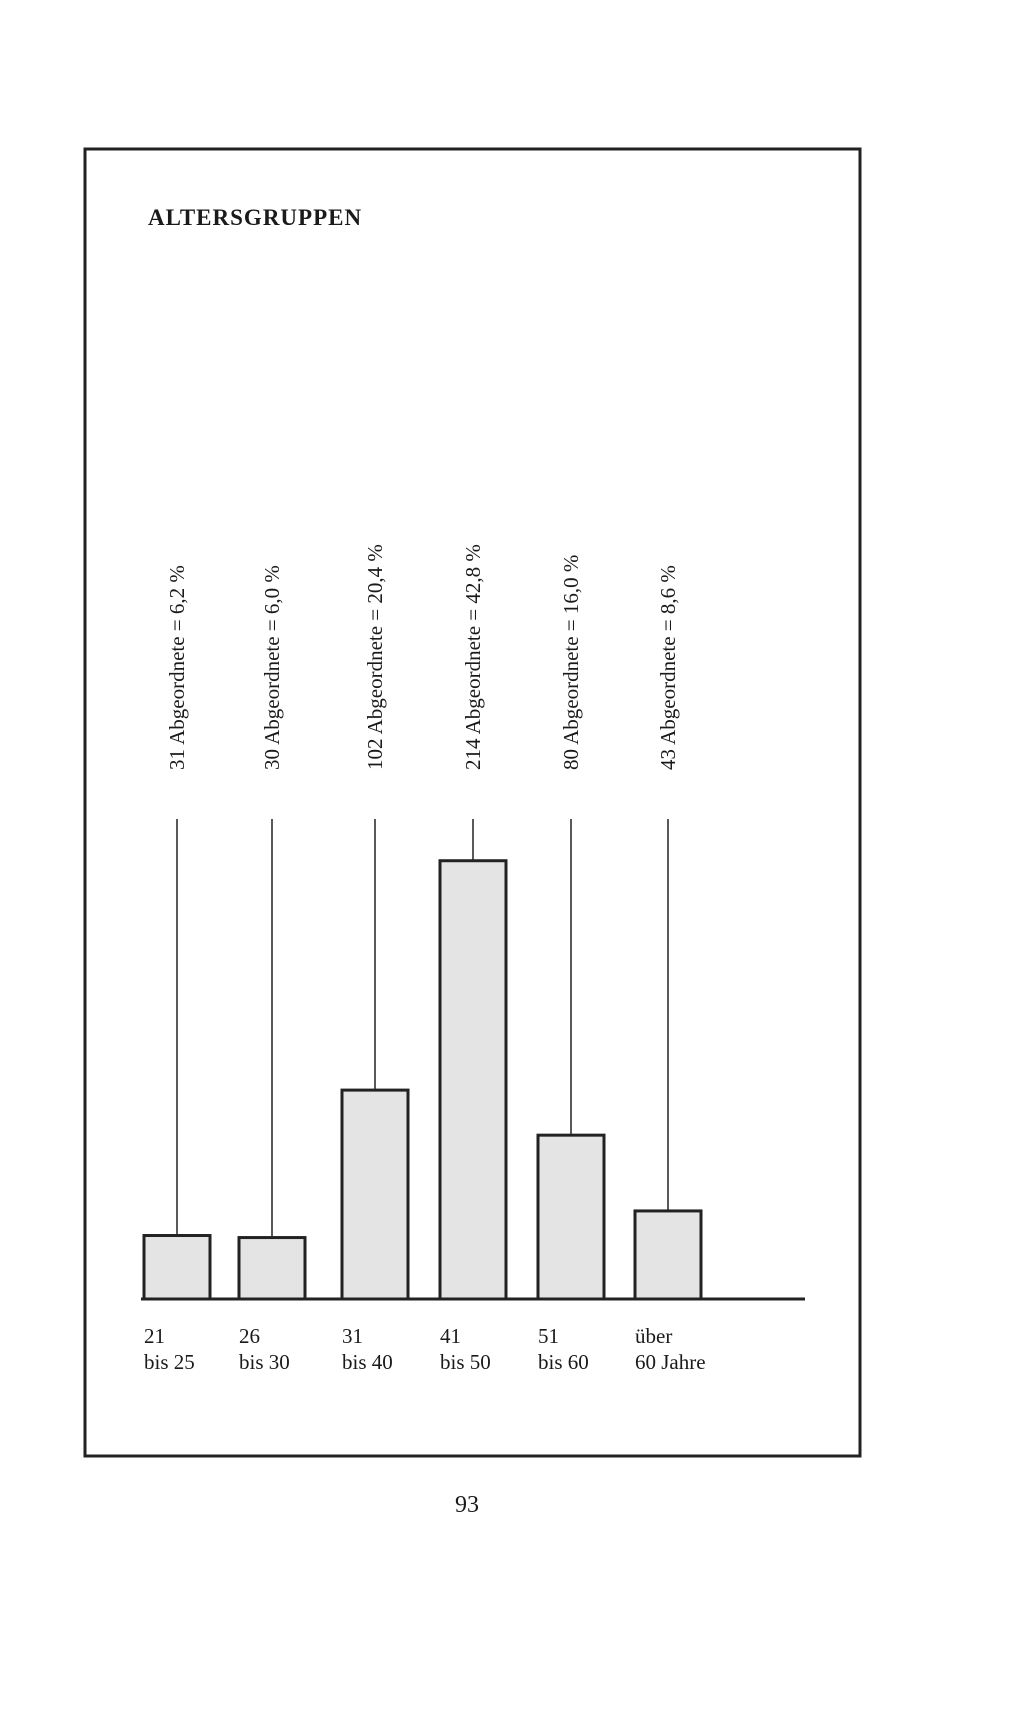 Image resolution: width=1024 pixels, height=1725 pixels. Describe the element at coordinates (367, 1362) in the screenshot. I see `x-tick-label: bis 40` at that location.